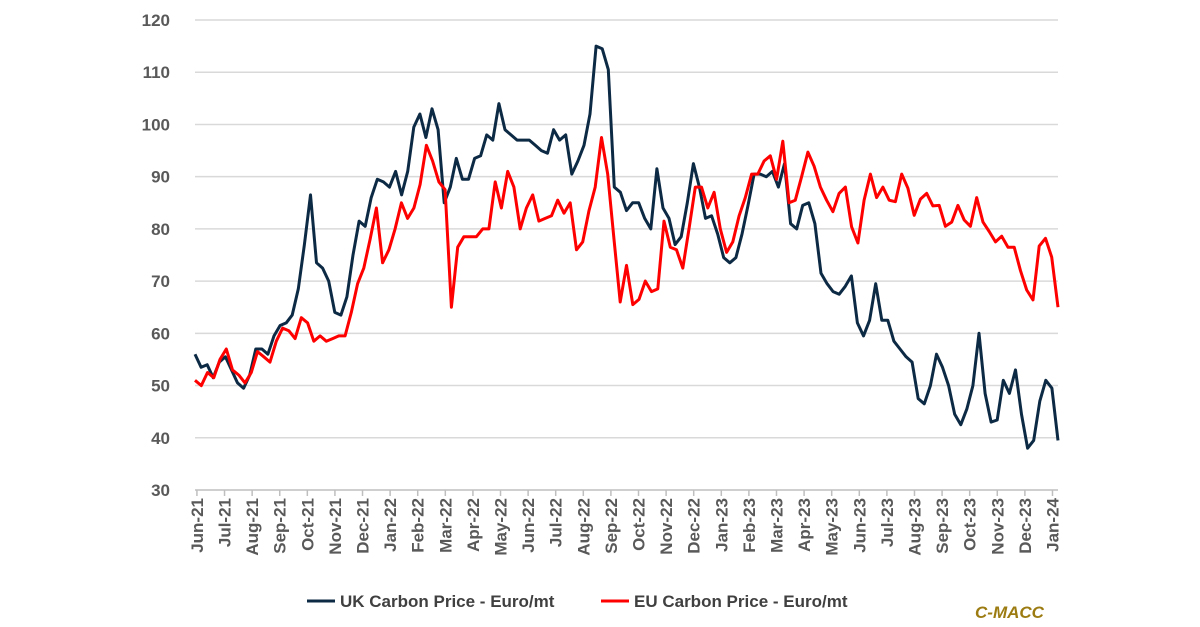 This screenshot has width=1200, height=627. Describe the element at coordinates (611, 526) in the screenshot. I see `x-tick-label: Sep-22` at that location.